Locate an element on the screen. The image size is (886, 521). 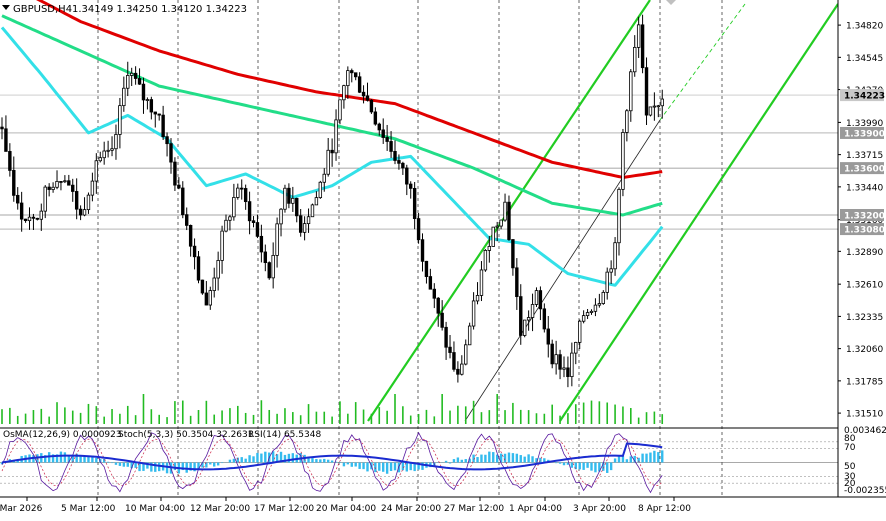
price-tick-label: 1.31510 is located at coordinates (864, 415).